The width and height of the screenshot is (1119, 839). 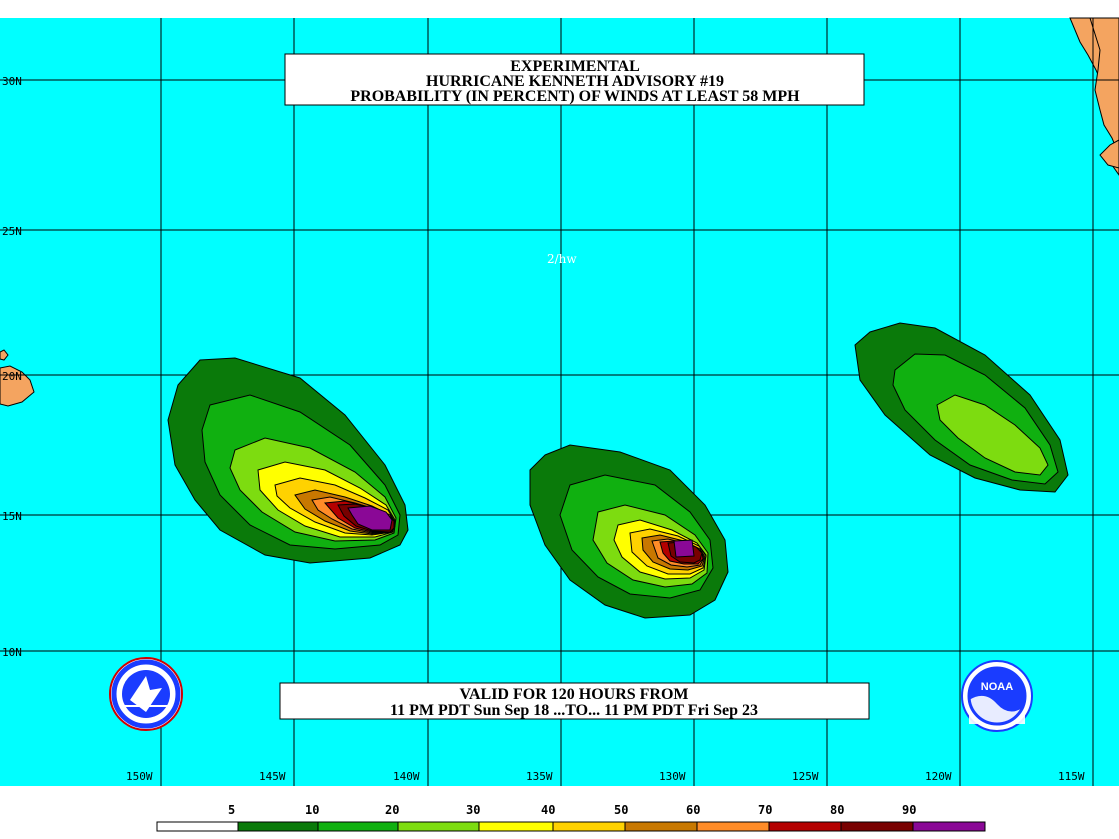 I want to click on legend-label-30: 30, so click(x=473, y=810).